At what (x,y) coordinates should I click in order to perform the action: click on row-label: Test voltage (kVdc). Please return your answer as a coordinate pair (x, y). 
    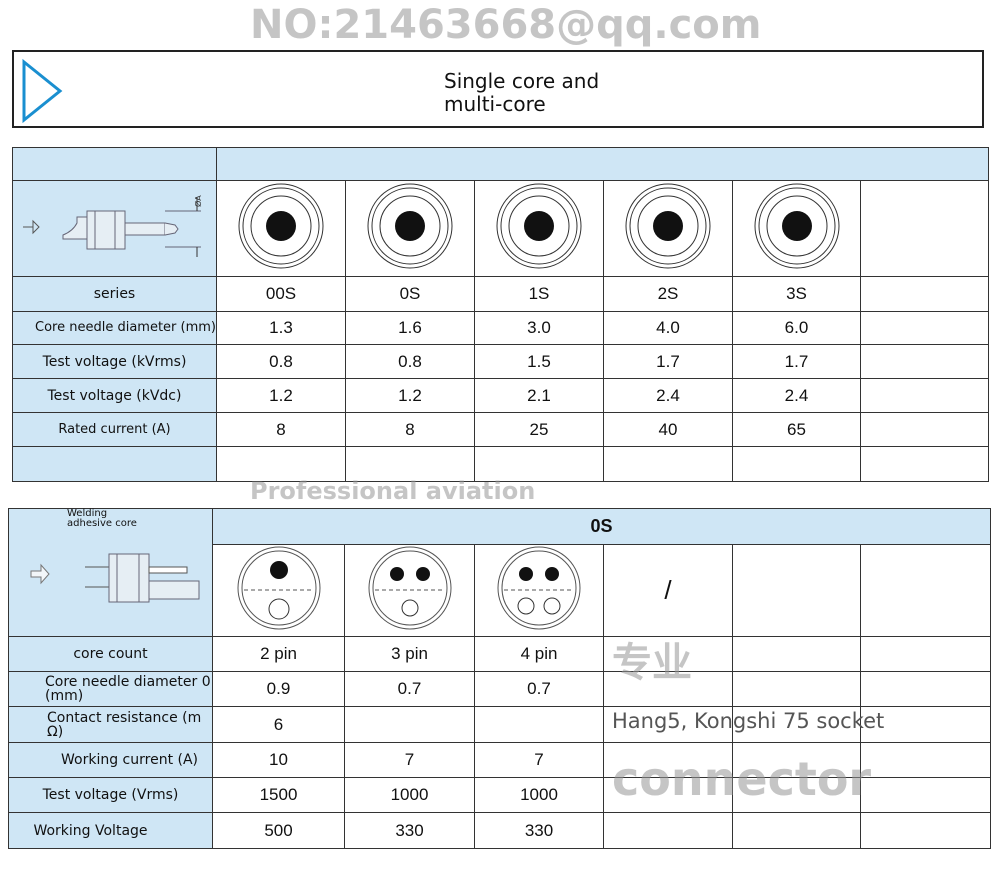
    Looking at the image, I should click on (114, 395).